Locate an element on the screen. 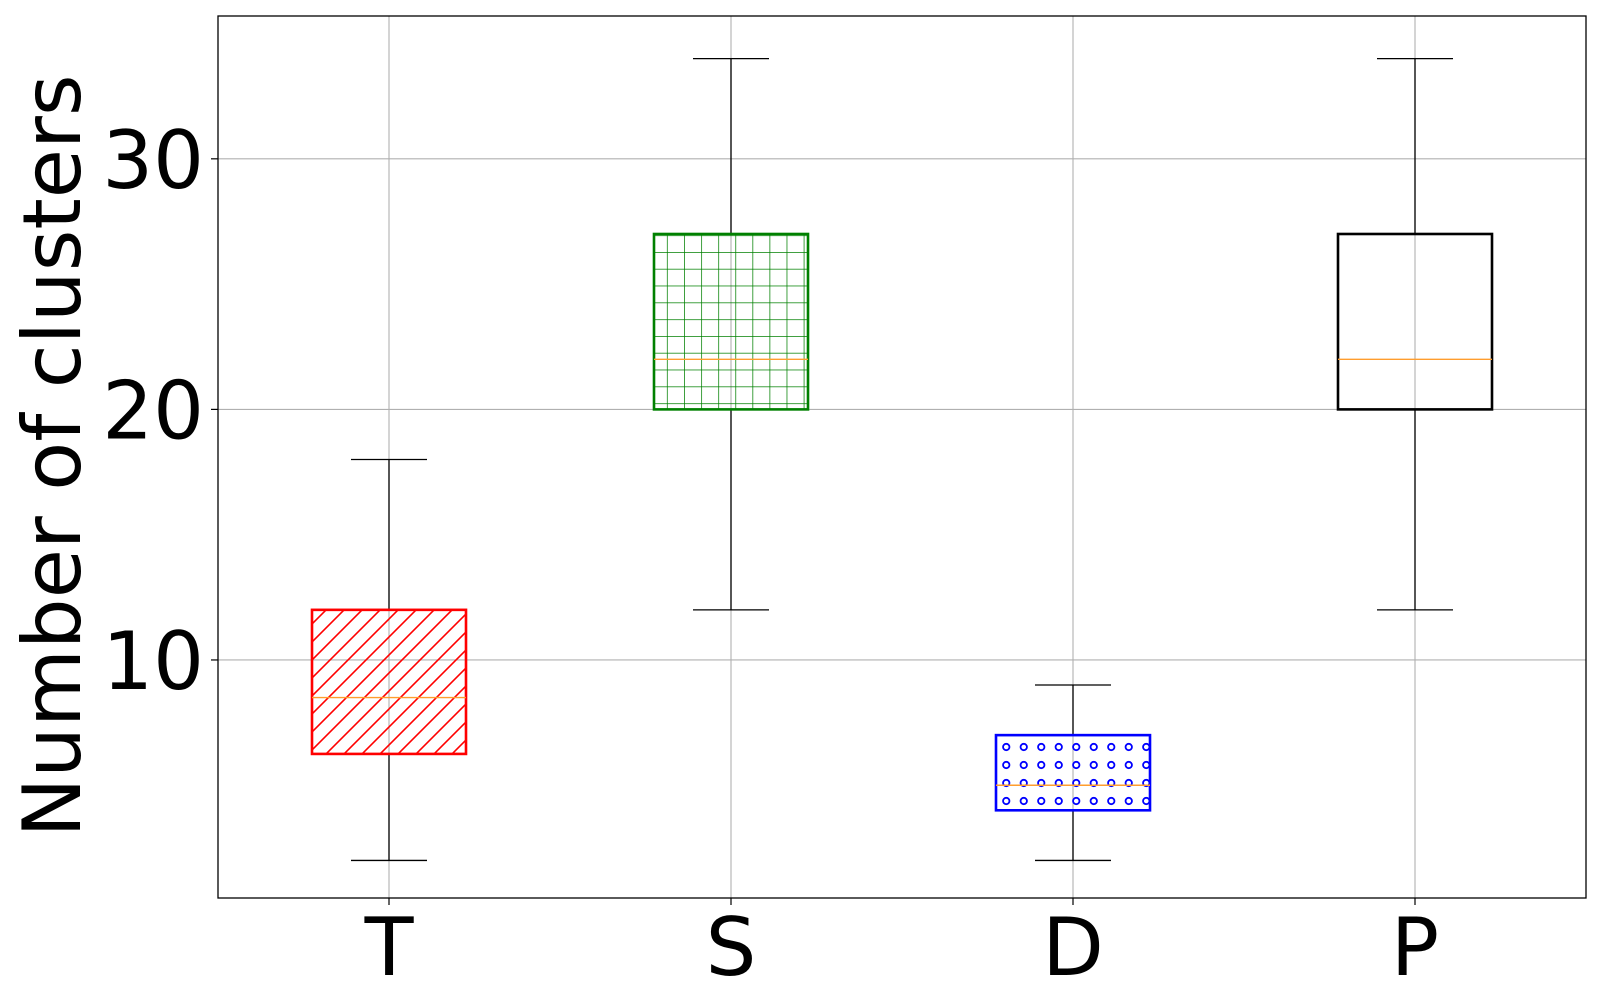 The image size is (1600, 1000). x-tick-label: S is located at coordinates (731, 947).